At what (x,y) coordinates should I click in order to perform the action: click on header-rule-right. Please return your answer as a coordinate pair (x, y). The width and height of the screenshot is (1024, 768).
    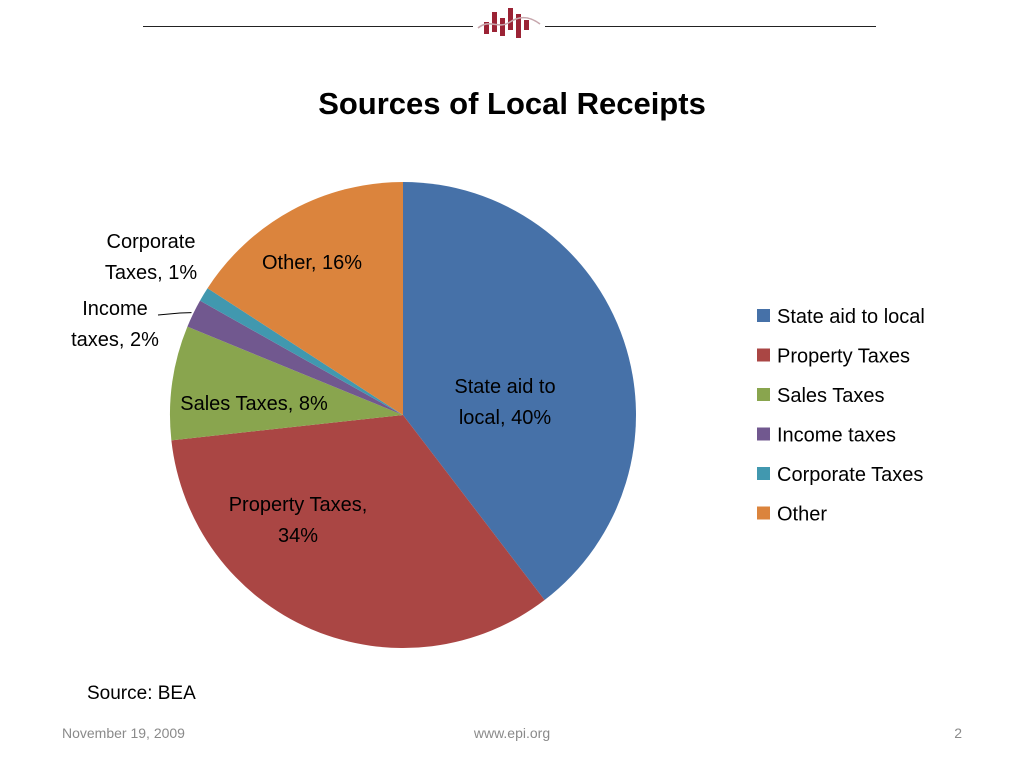
    Looking at the image, I should click on (710, 26).